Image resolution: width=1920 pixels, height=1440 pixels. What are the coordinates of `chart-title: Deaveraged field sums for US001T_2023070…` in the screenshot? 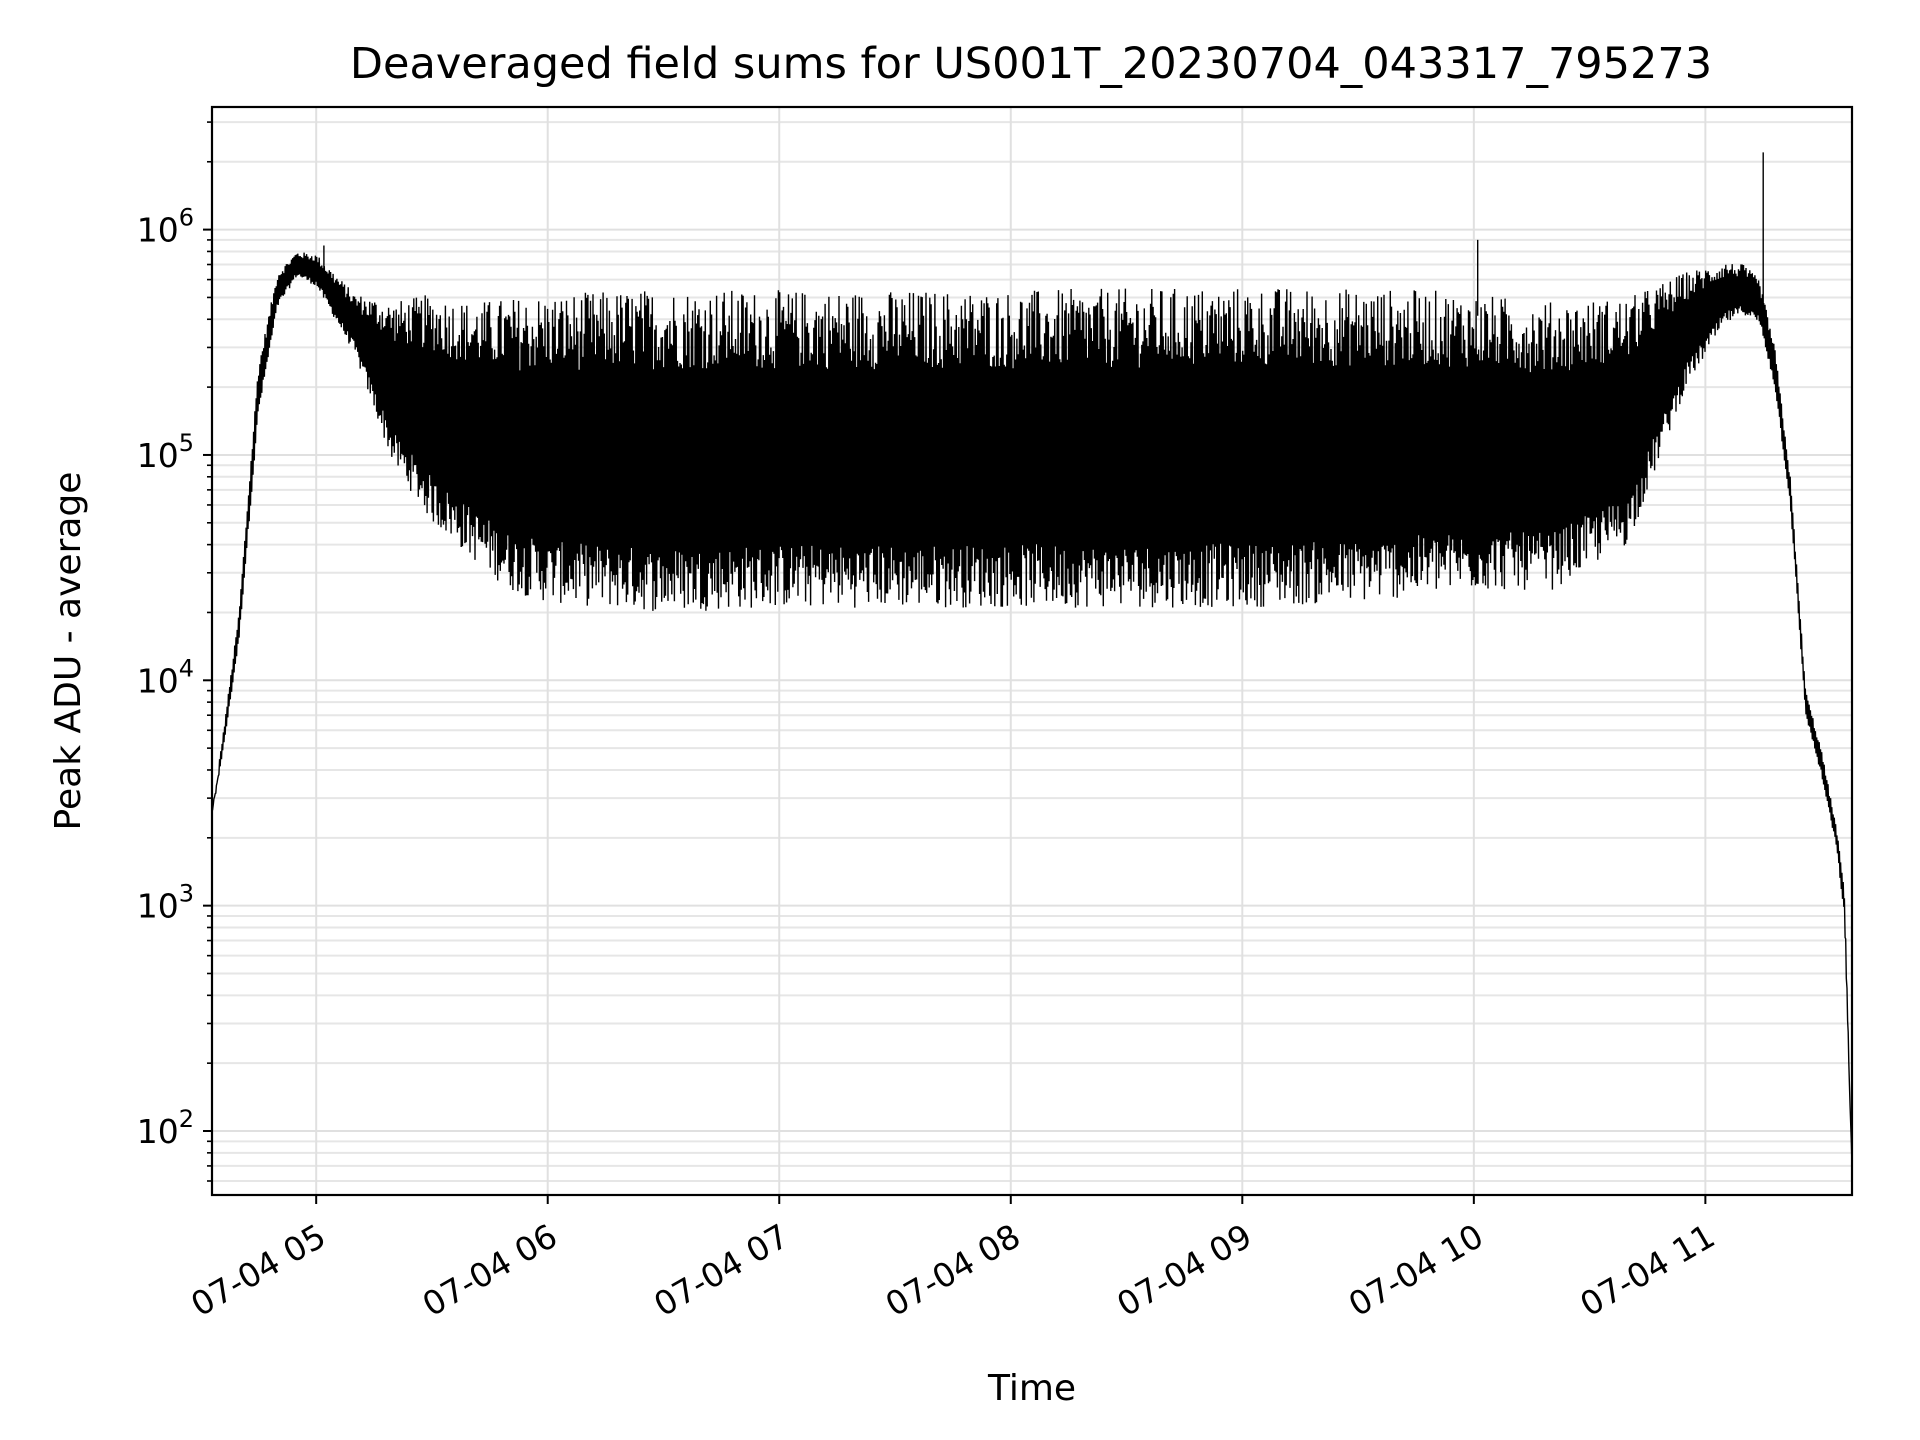 It's located at (1031, 64).